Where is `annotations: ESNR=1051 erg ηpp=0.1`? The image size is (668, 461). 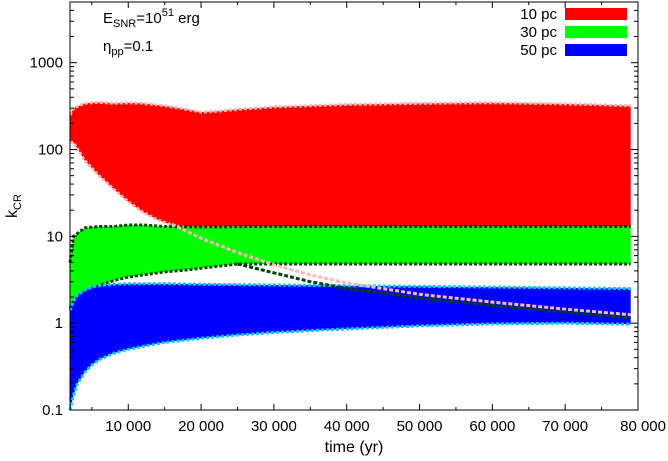
annotations: ESNR=1051 erg ηpp=0.1 is located at coordinates (151, 32).